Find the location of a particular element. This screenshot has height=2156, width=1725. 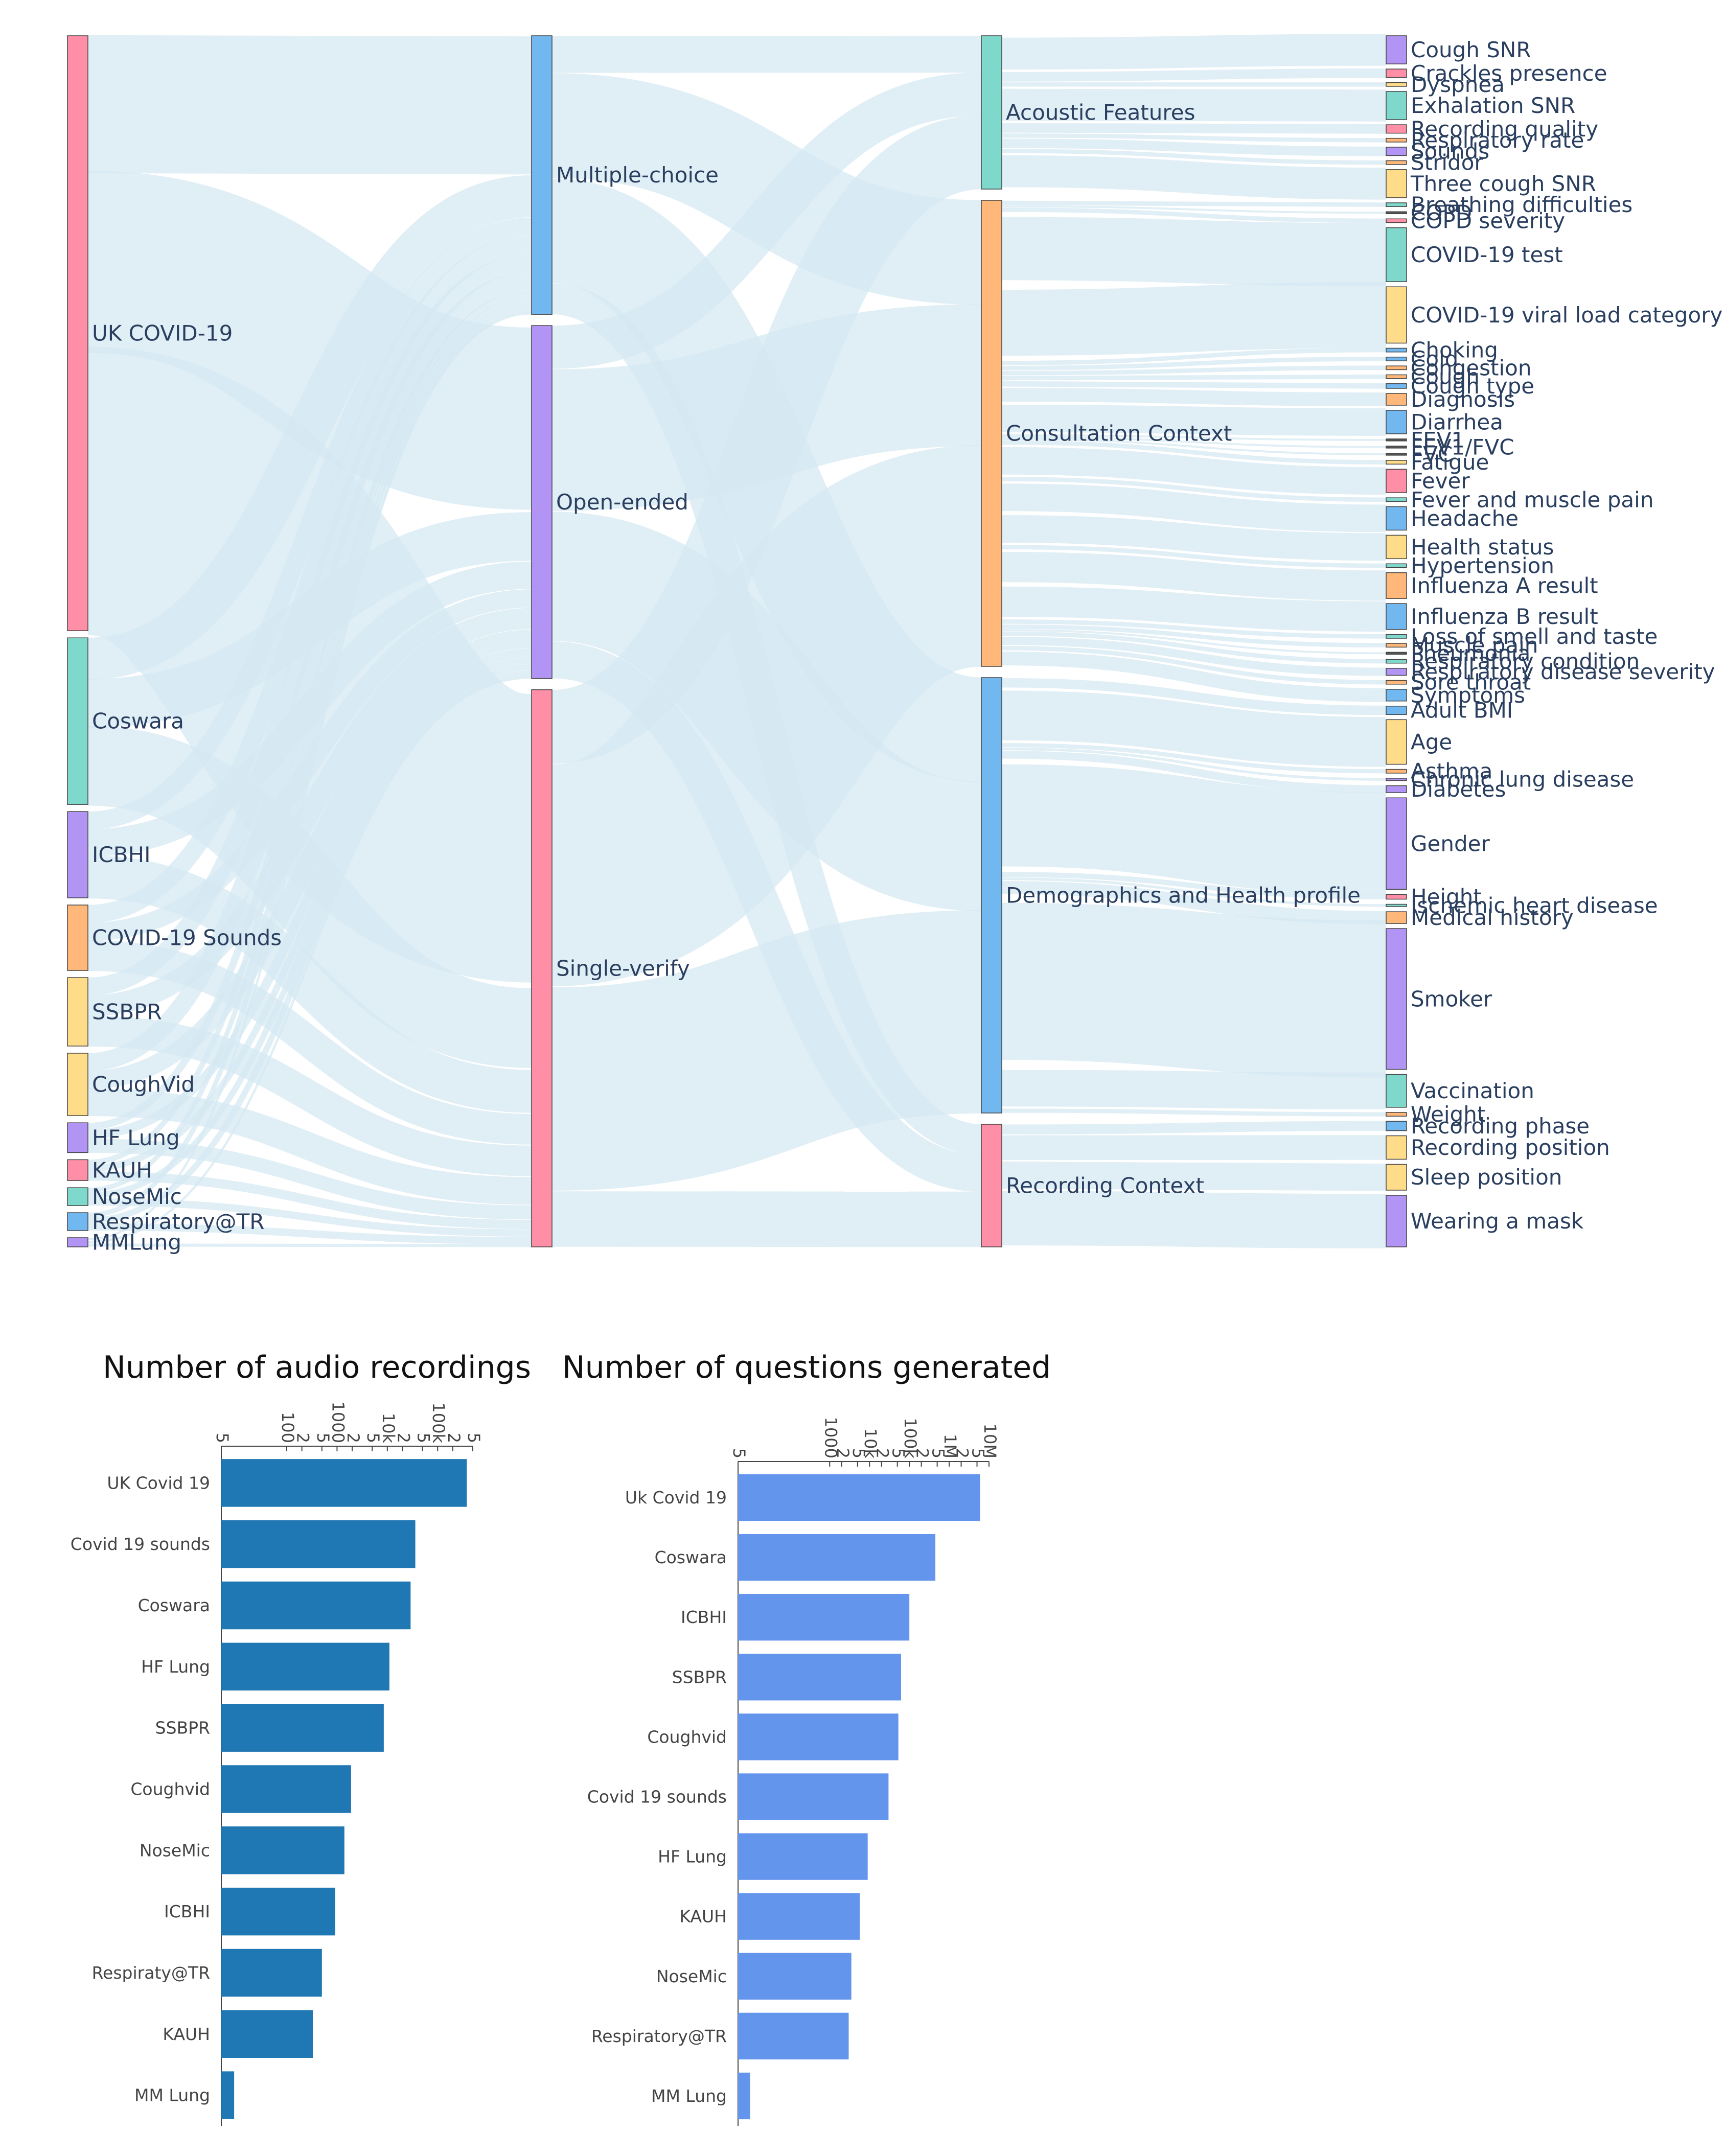

sankey-link-consultation-context-to-sore-throat is located at coordinates (1194, 665).